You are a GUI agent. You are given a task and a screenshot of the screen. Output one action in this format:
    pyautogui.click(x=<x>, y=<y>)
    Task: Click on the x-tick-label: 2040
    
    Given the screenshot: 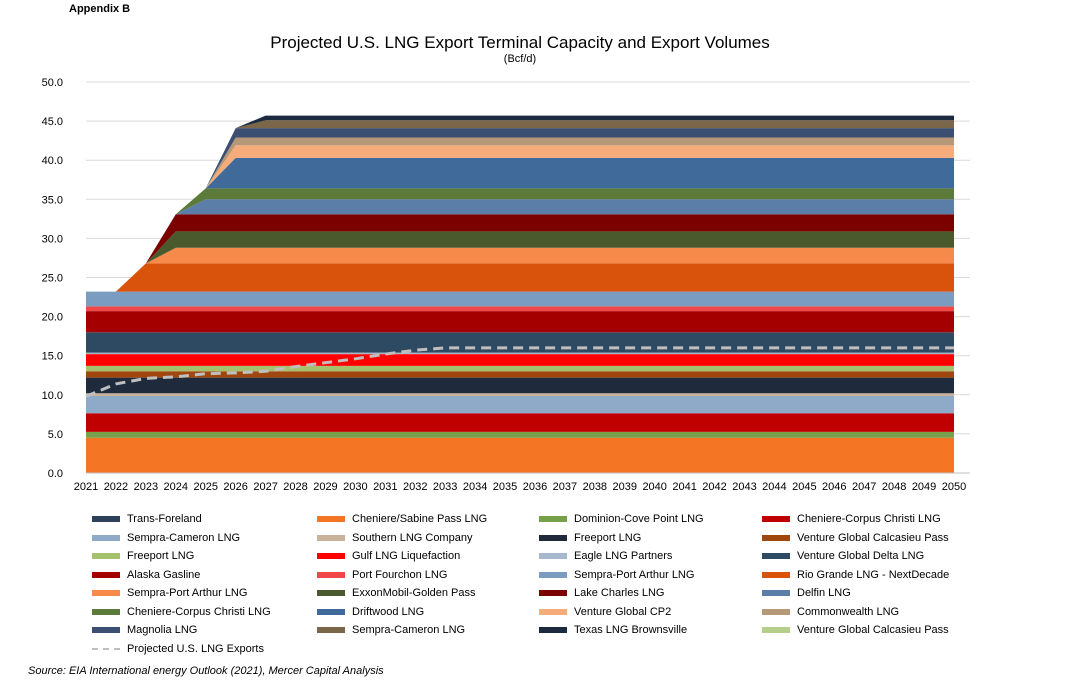 What is the action you would take?
    pyautogui.click(x=654, y=487)
    